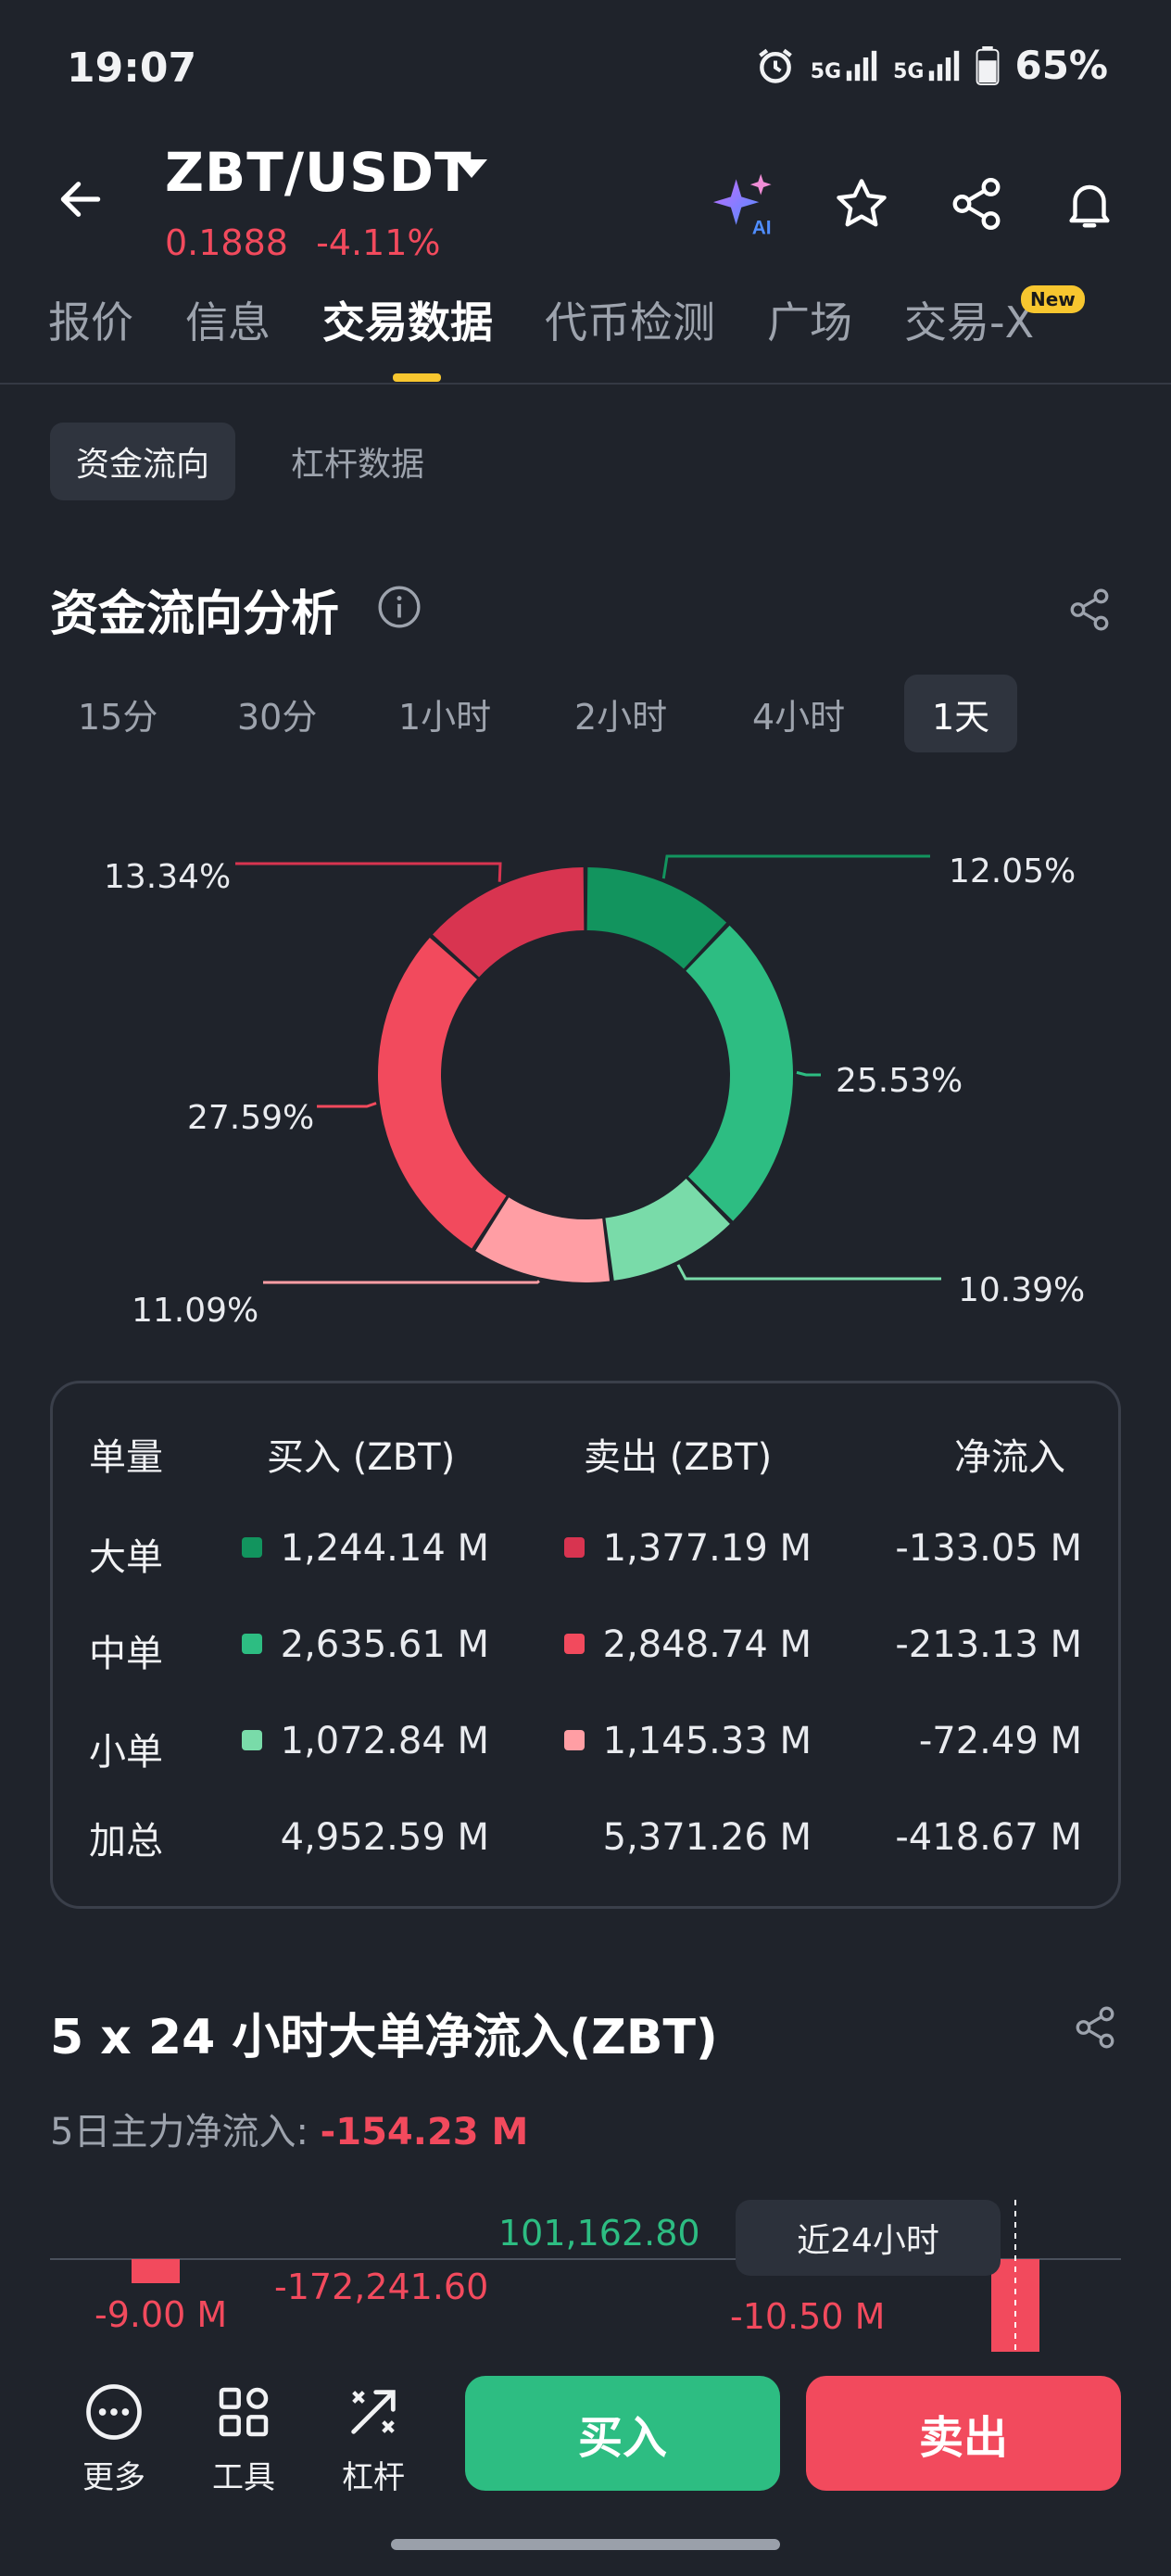 Image resolution: width=1171 pixels, height=2576 pixels. I want to click on five-day-net-value: -154.23 M, so click(425, 2132).